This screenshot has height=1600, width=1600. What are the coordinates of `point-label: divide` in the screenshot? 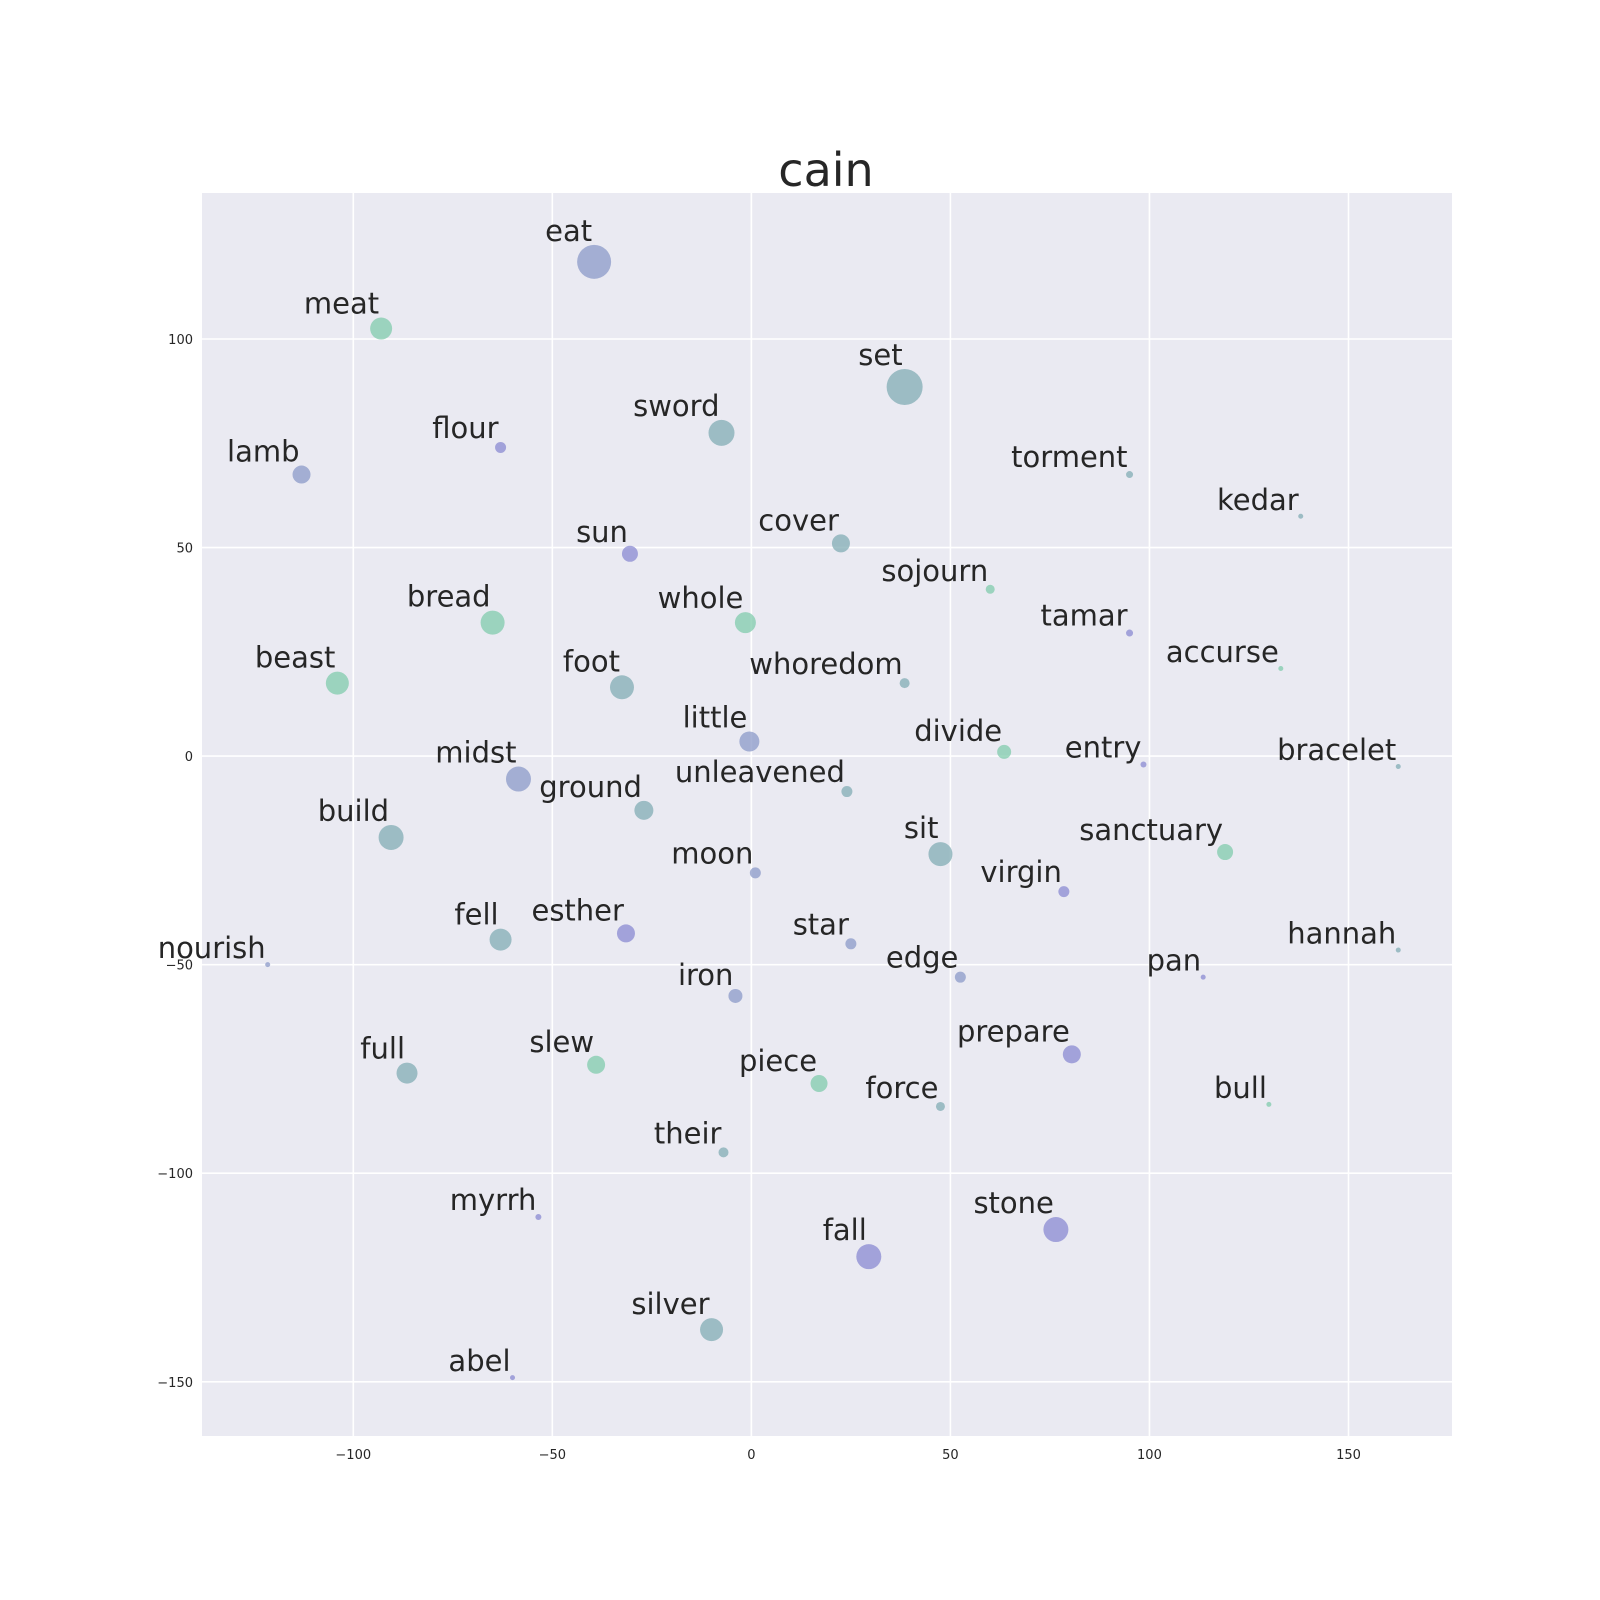 It's located at (958, 731).